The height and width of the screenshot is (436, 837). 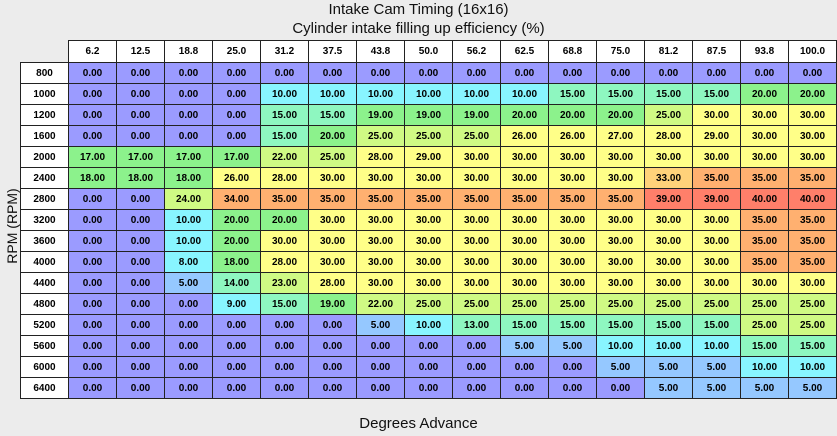 I want to click on table-cell: 17.00, so click(x=236, y=157).